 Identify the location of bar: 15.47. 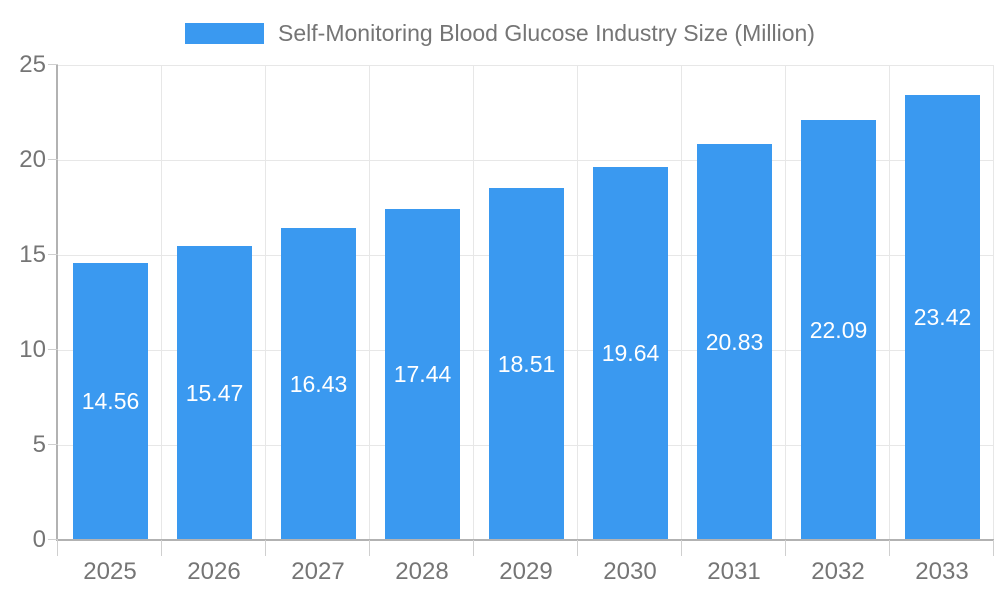
(214, 393).